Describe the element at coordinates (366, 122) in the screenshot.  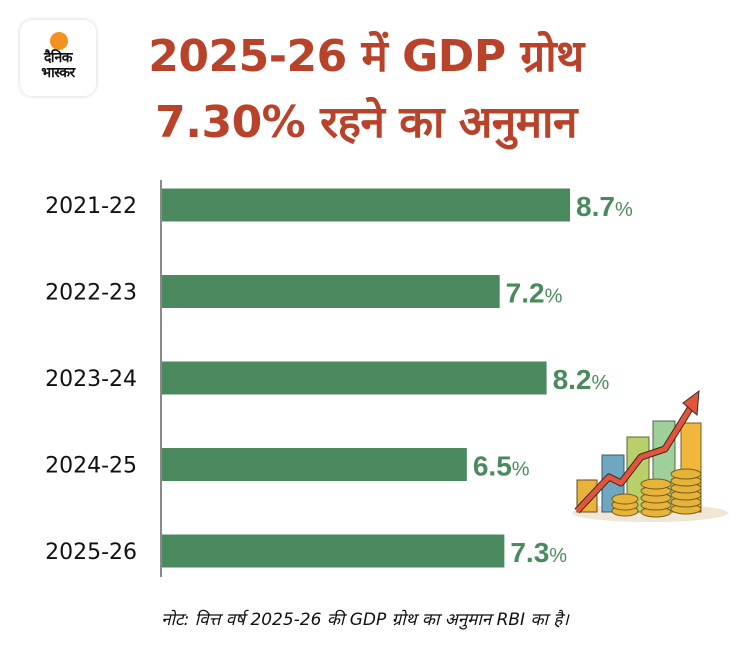
I see `title-line-2: 7.30% रहने का अनुमान` at that location.